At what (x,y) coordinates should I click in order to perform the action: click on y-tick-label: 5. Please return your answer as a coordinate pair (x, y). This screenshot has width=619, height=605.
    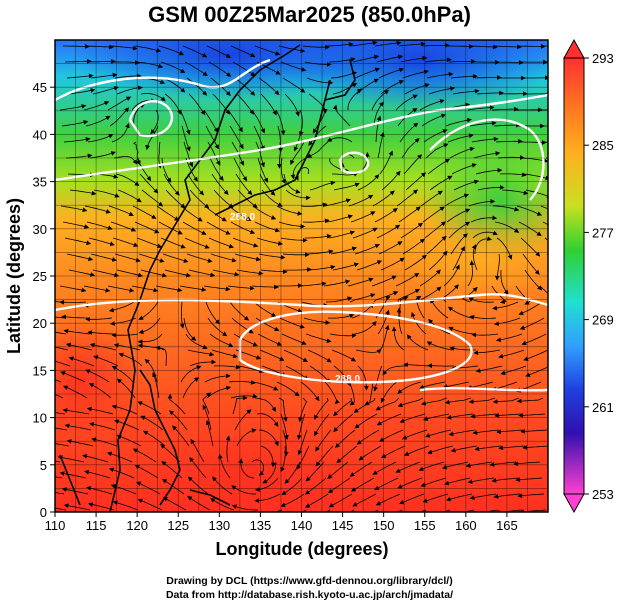
    Looking at the image, I should click on (43, 465).